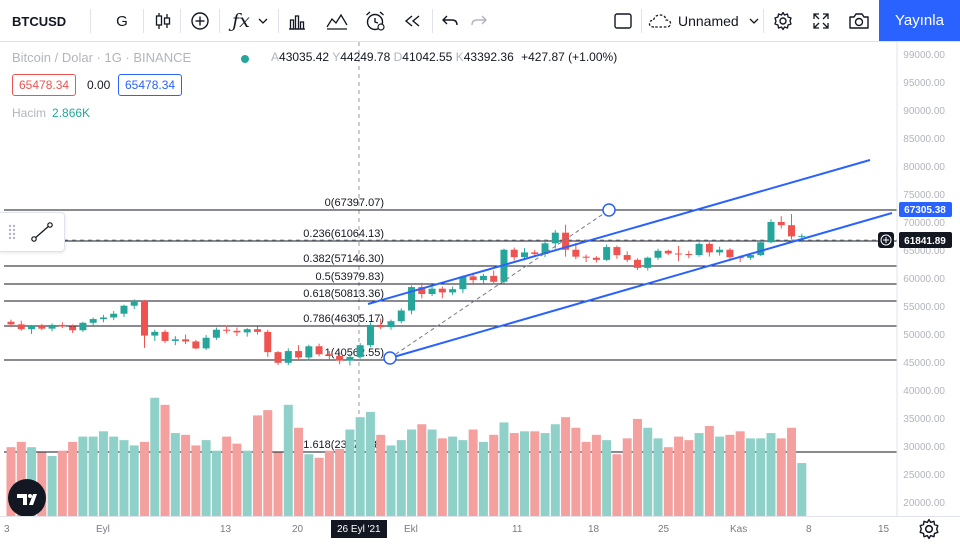  Describe the element at coordinates (924, 167) in the screenshot. I see `price-axis-label: 80000.00` at that location.